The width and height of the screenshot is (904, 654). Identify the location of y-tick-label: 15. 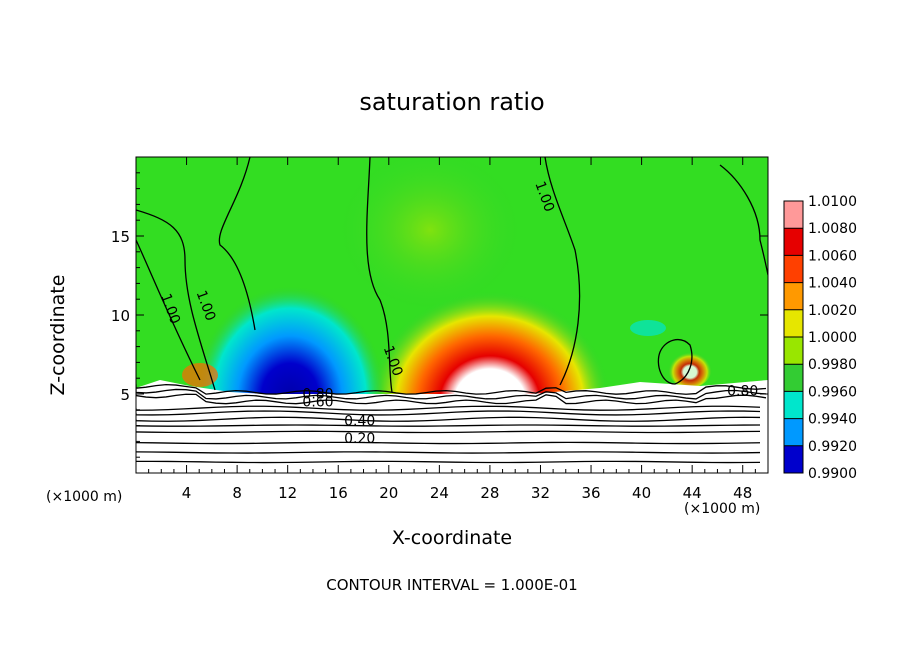
(120, 237).